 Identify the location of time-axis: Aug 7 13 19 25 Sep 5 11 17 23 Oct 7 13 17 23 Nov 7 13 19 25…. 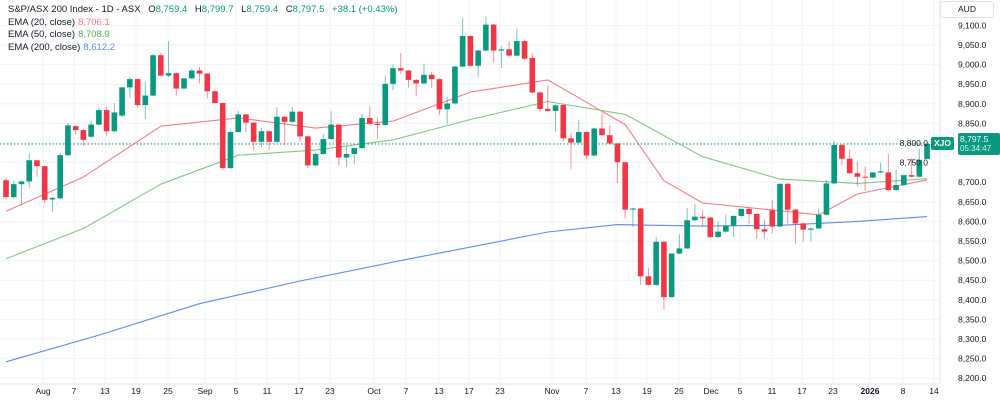
(487, 391).